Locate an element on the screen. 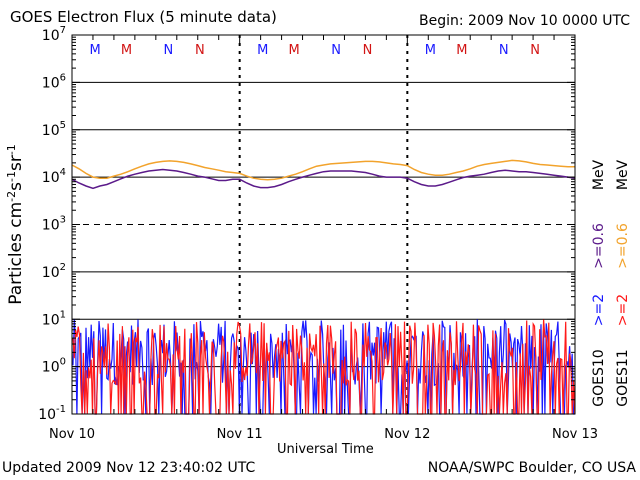 The height and width of the screenshot is (480, 640). y-axis-title-part: Particles cm is located at coordinates (16, 253).